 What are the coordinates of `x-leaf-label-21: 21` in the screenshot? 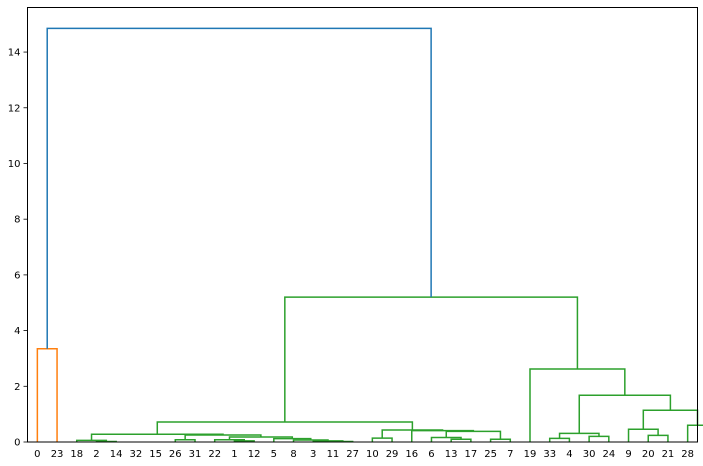 It's located at (668, 454).